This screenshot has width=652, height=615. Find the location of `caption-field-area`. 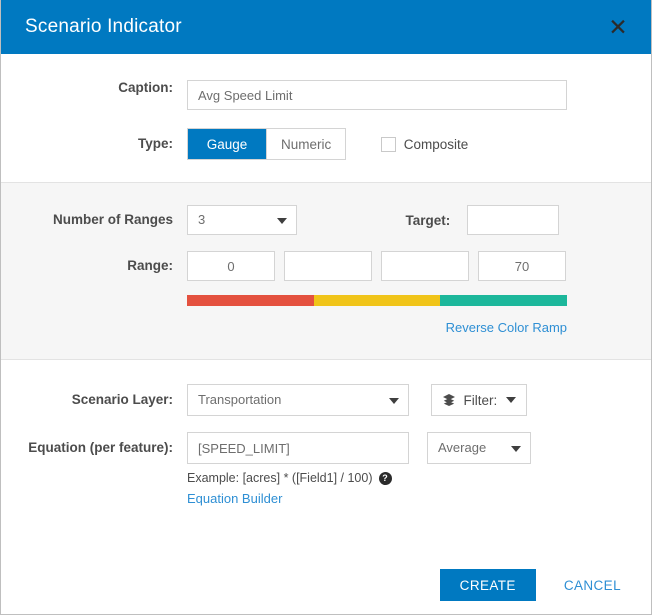

caption-field-area is located at coordinates (419, 95).